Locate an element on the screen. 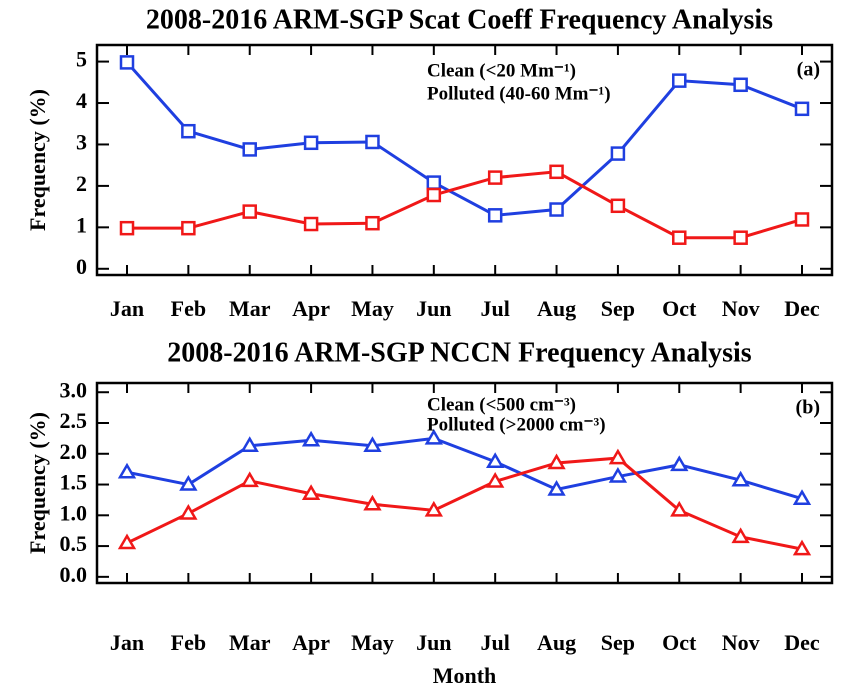  y-tick-label: 2.0 is located at coordinates (74, 451).